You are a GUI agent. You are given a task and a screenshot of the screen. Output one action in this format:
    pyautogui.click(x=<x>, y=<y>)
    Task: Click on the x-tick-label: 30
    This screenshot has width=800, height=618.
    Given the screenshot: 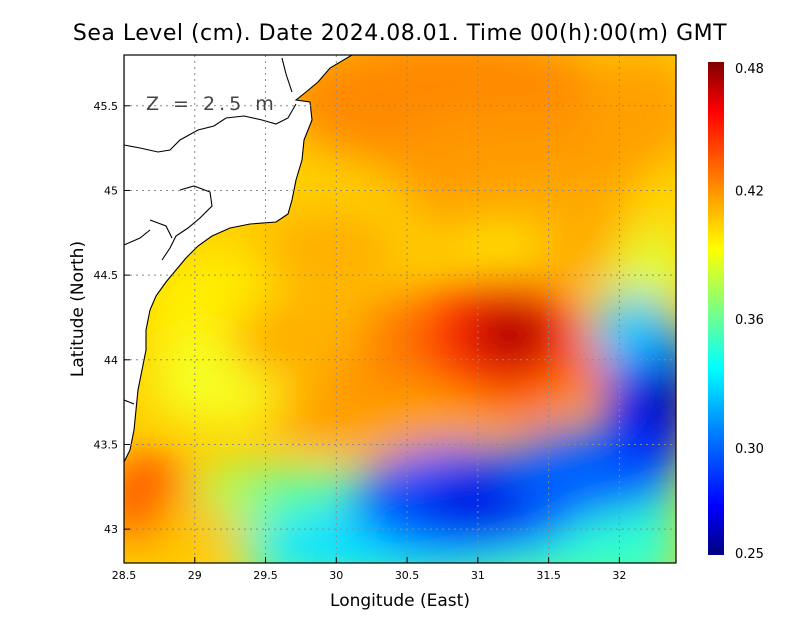 What is the action you would take?
    pyautogui.click(x=336, y=575)
    